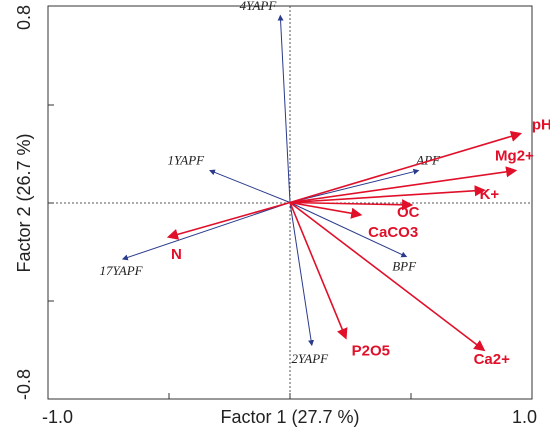  What do you see at coordinates (541, 125) in the screenshot?
I see `variable-vector-label: pH` at bounding box center [541, 125].